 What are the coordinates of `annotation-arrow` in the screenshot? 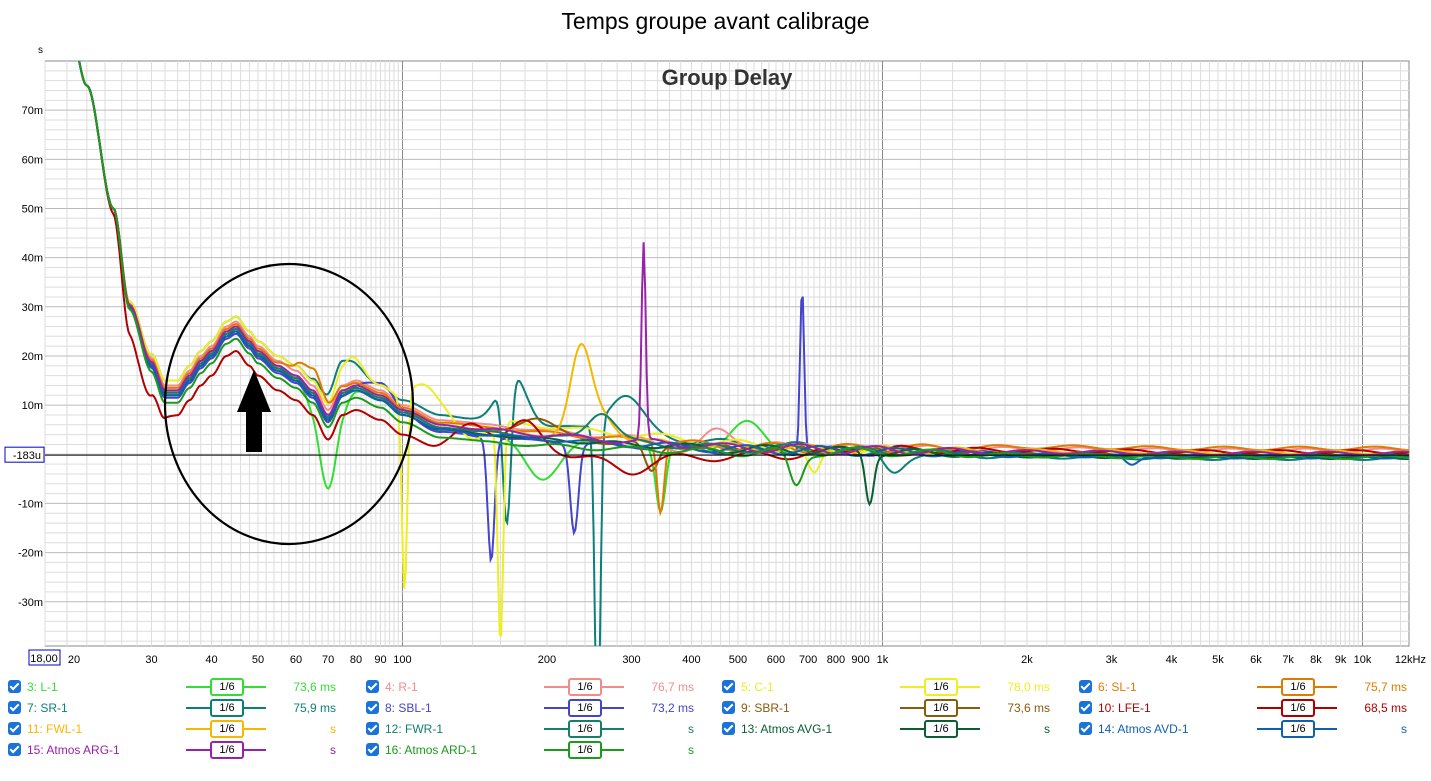 It's located at (254, 411).